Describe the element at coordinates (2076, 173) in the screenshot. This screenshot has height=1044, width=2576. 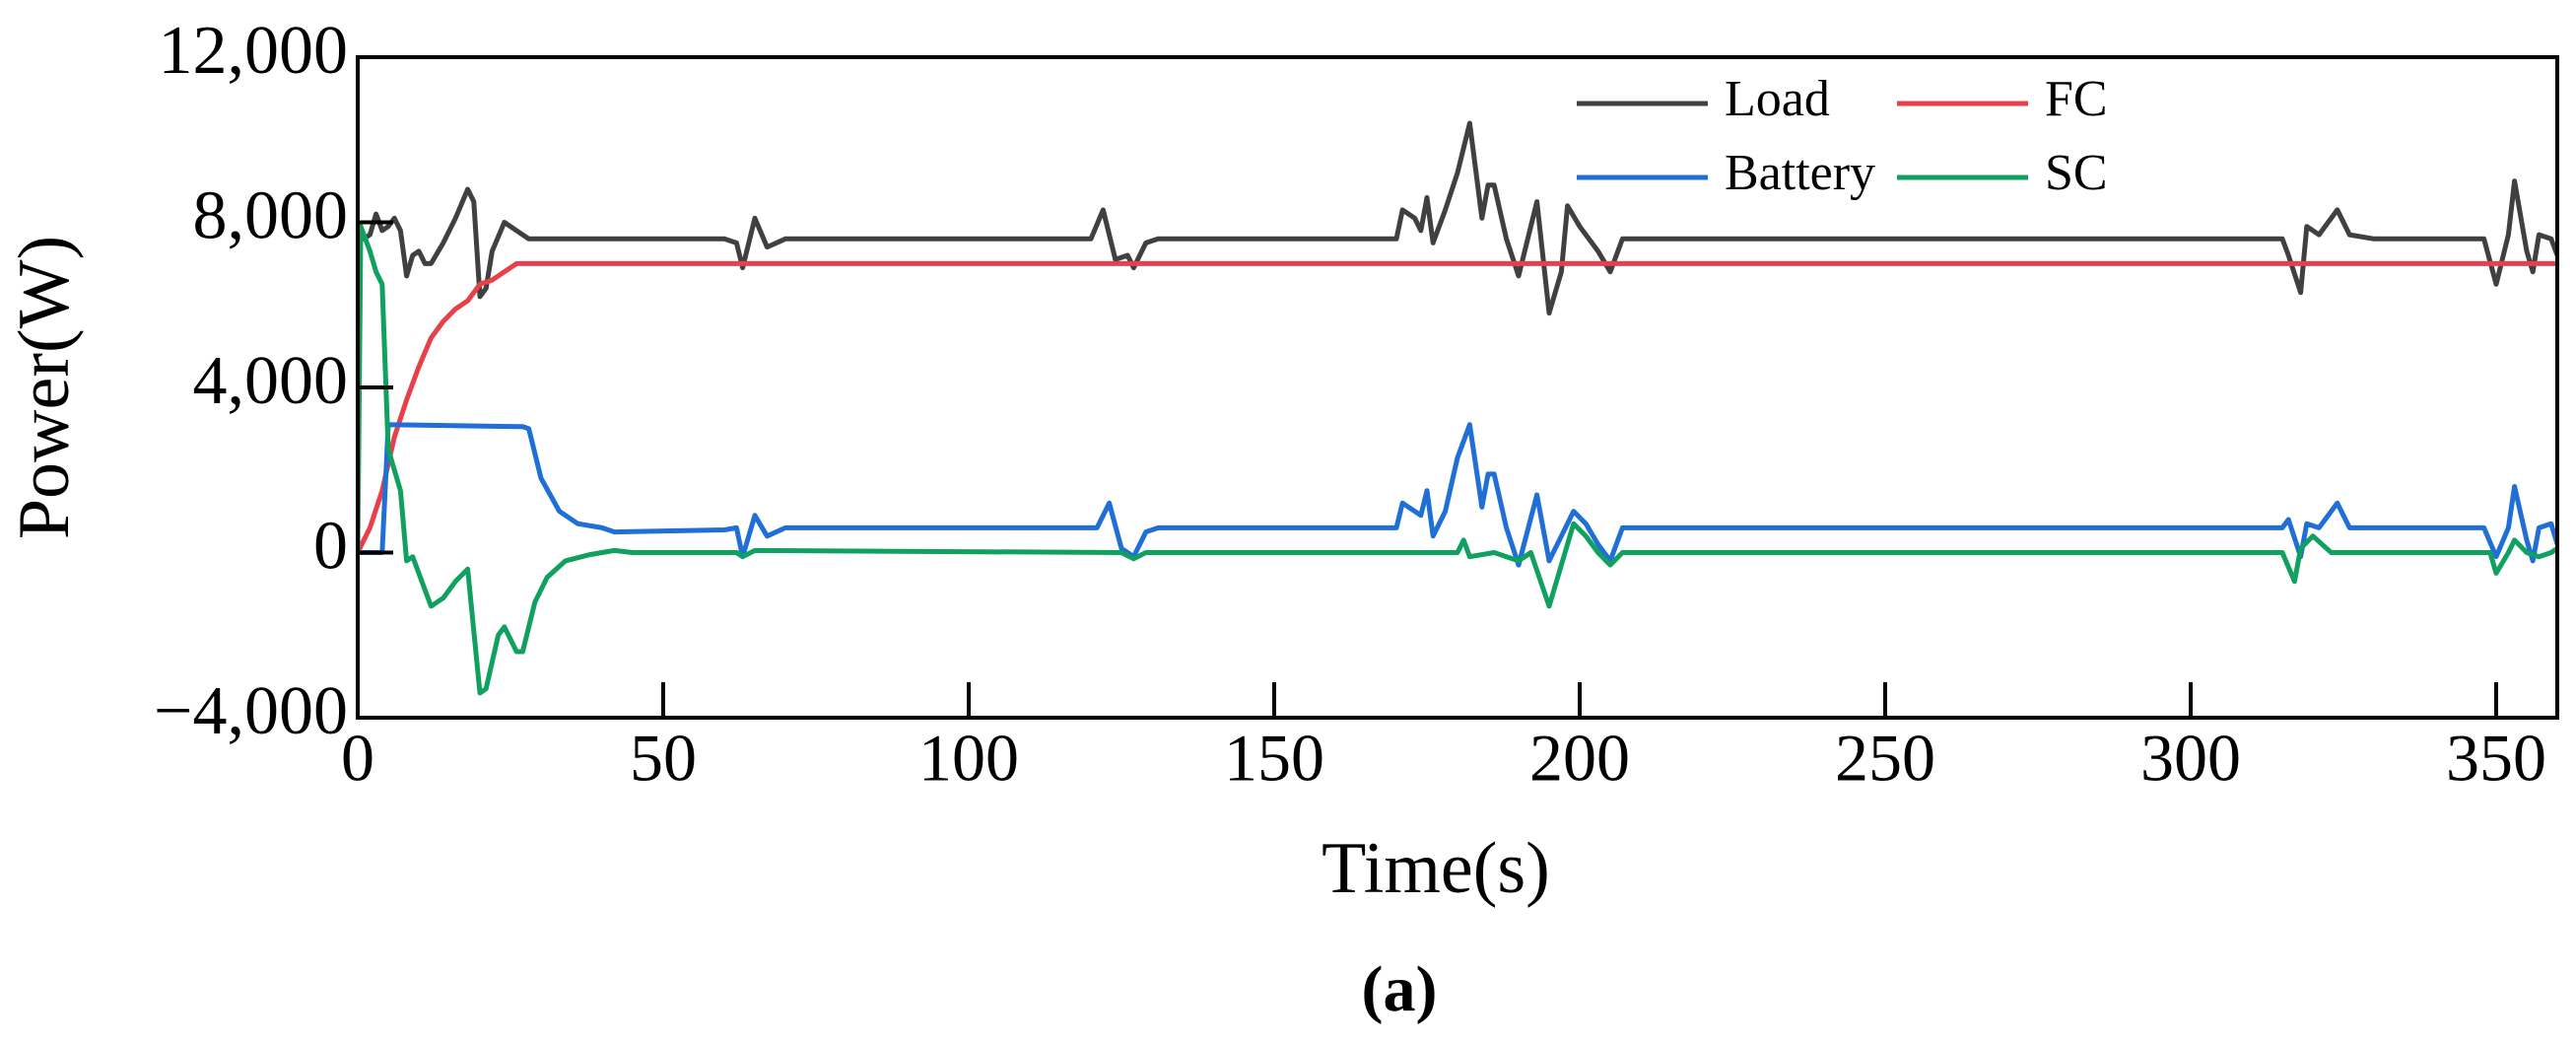
I see `legend-label: SC` at that location.